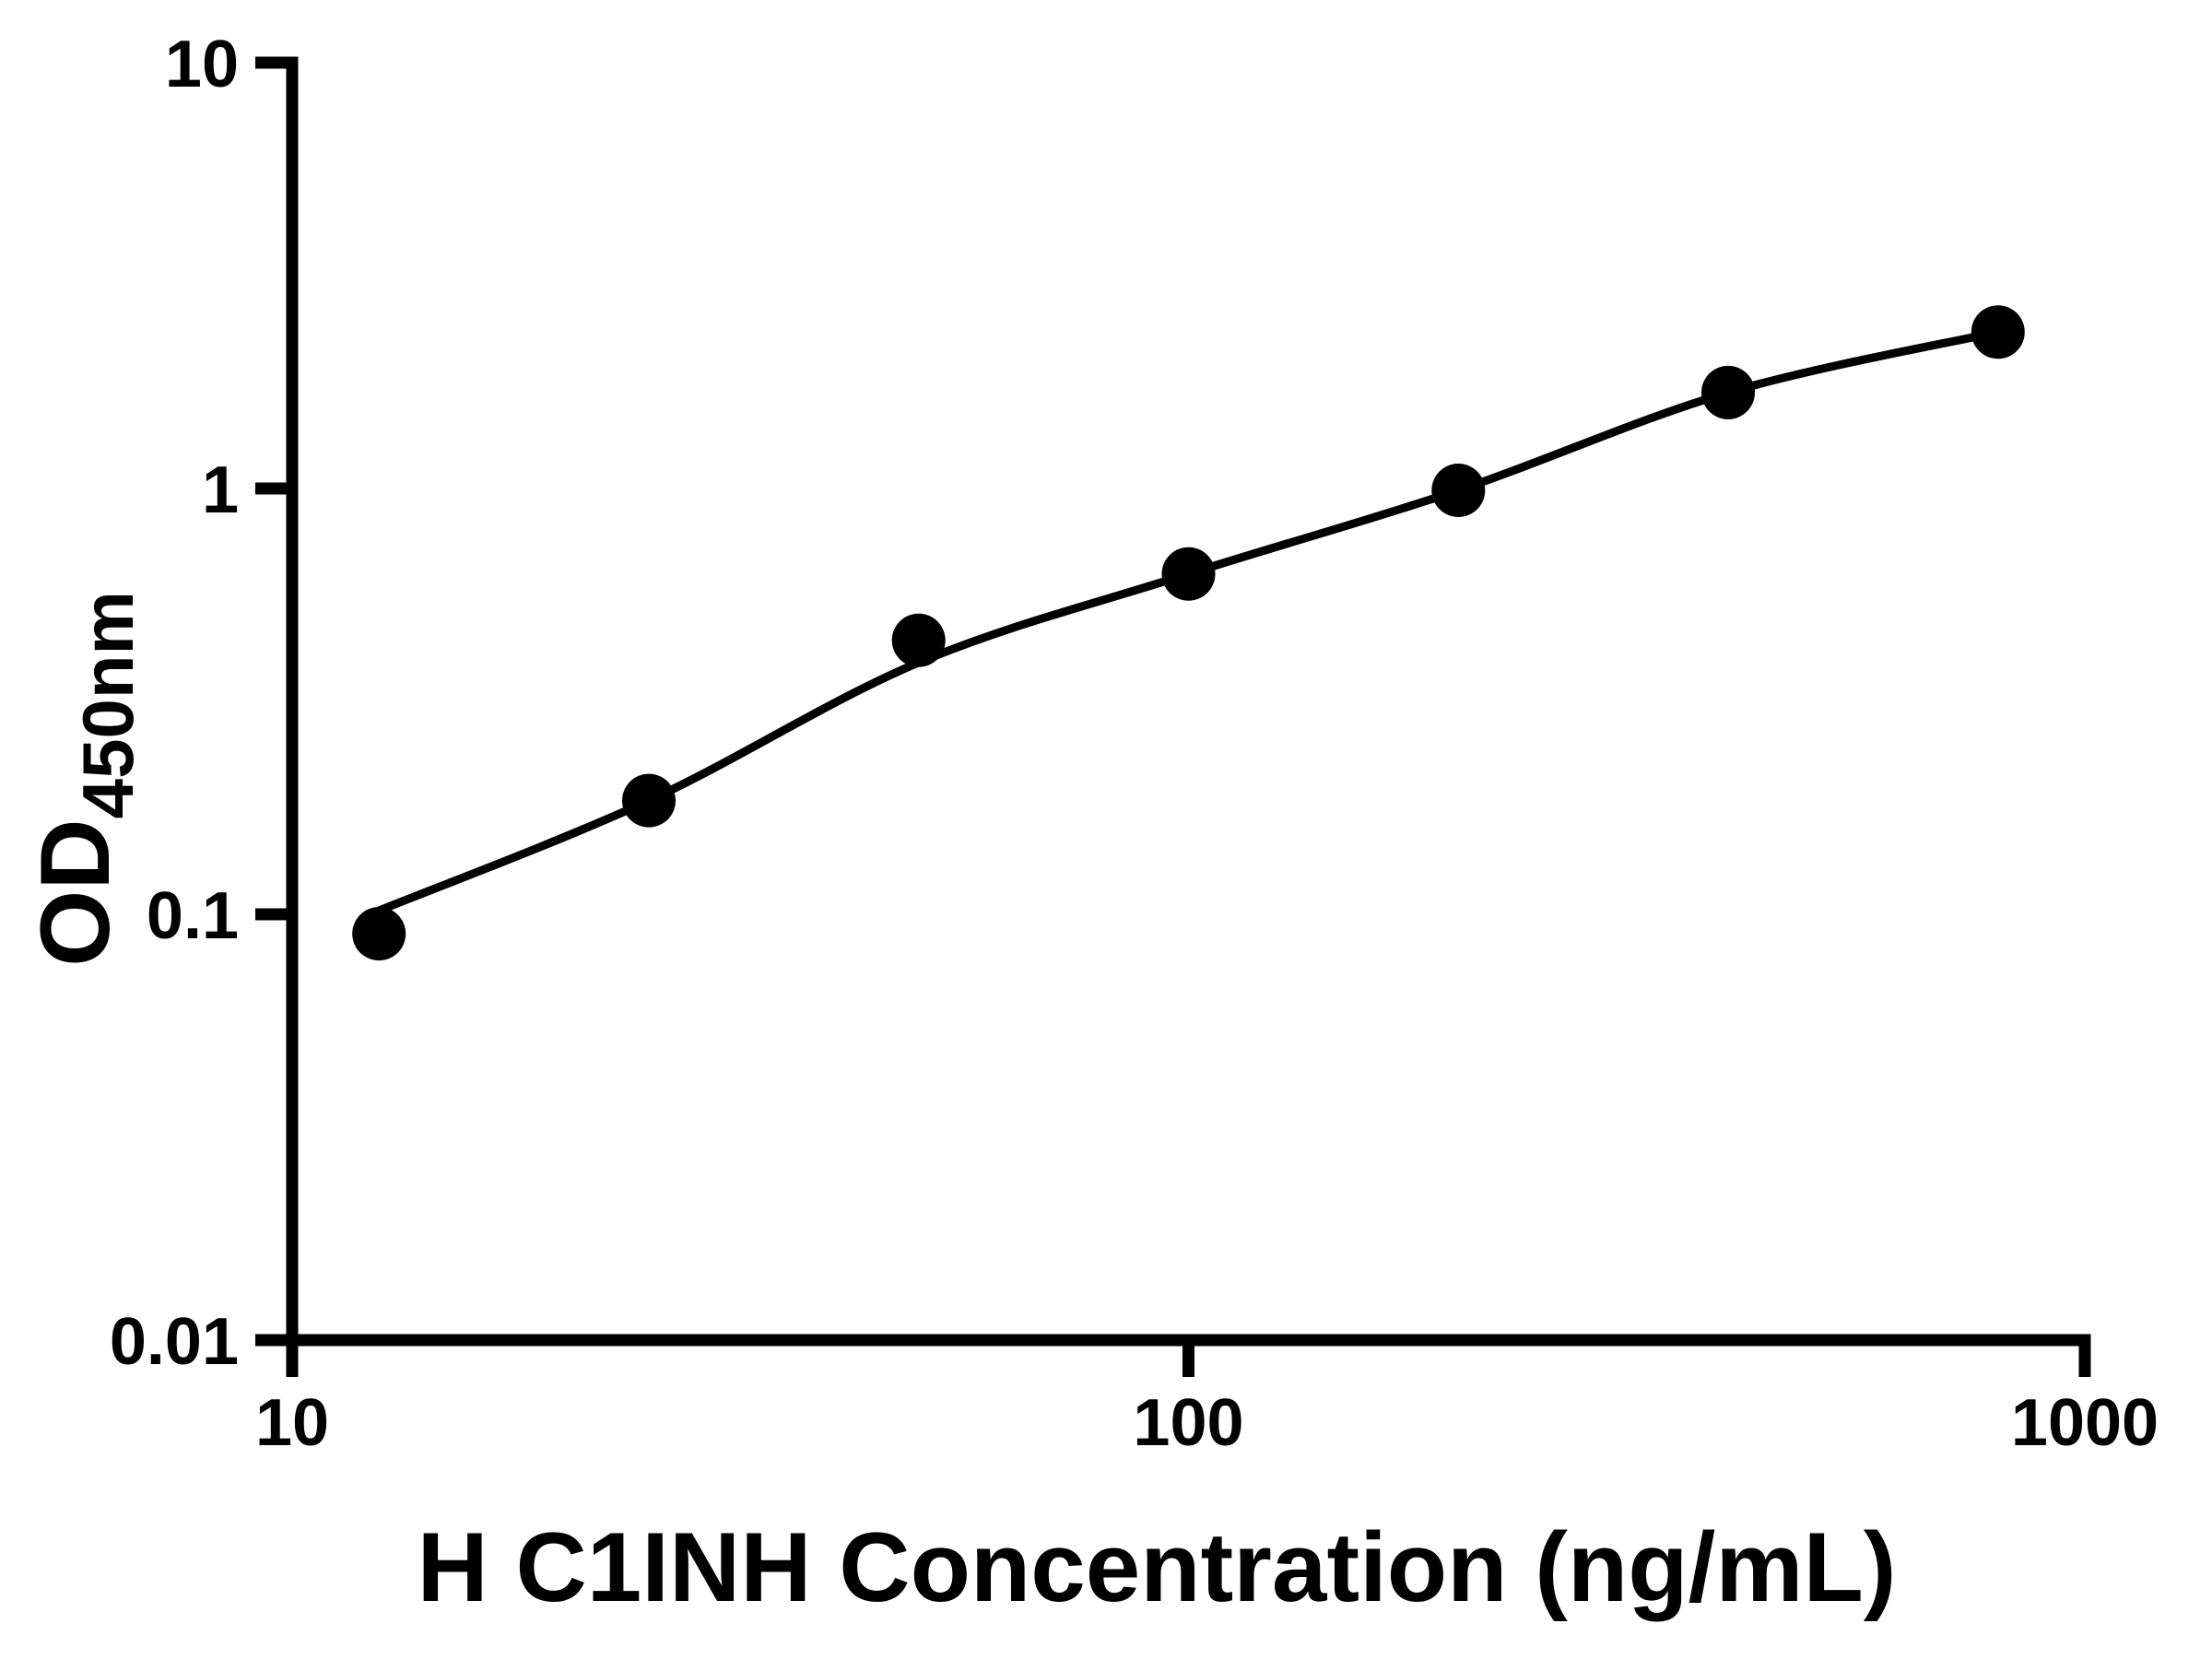 This screenshot has width=2212, height=1659. Describe the element at coordinates (174, 1342) in the screenshot. I see `y-tick-label: 0.01` at that location.